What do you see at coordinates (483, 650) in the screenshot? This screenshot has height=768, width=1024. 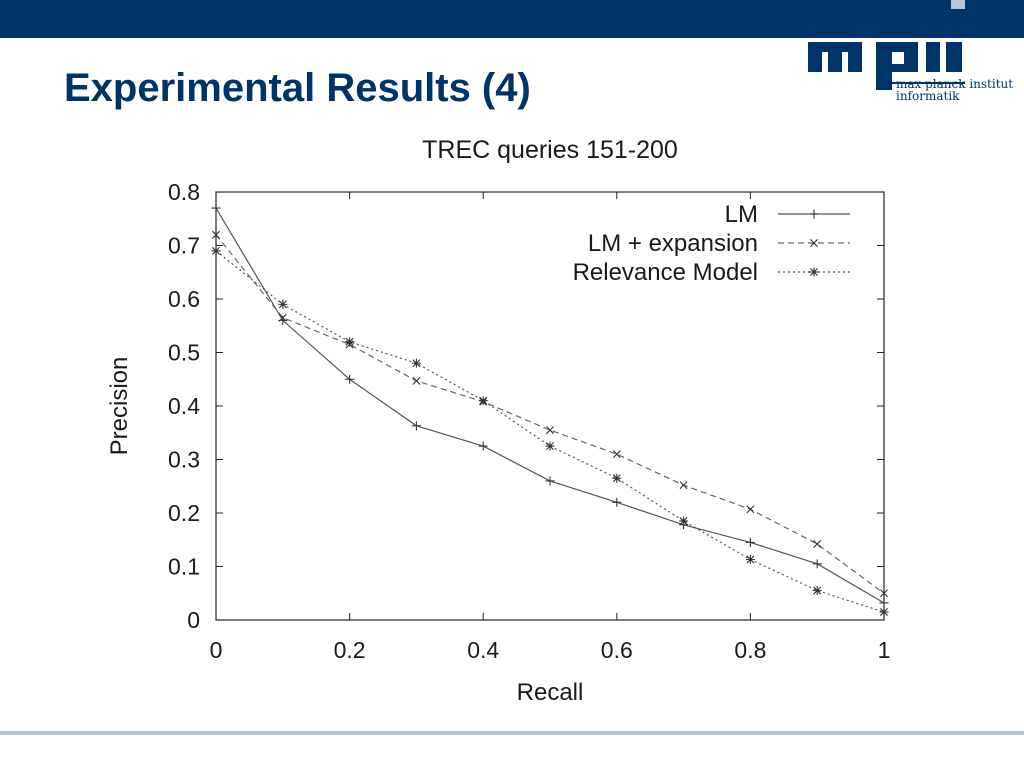 I see `x-tick-label: 0.4` at bounding box center [483, 650].